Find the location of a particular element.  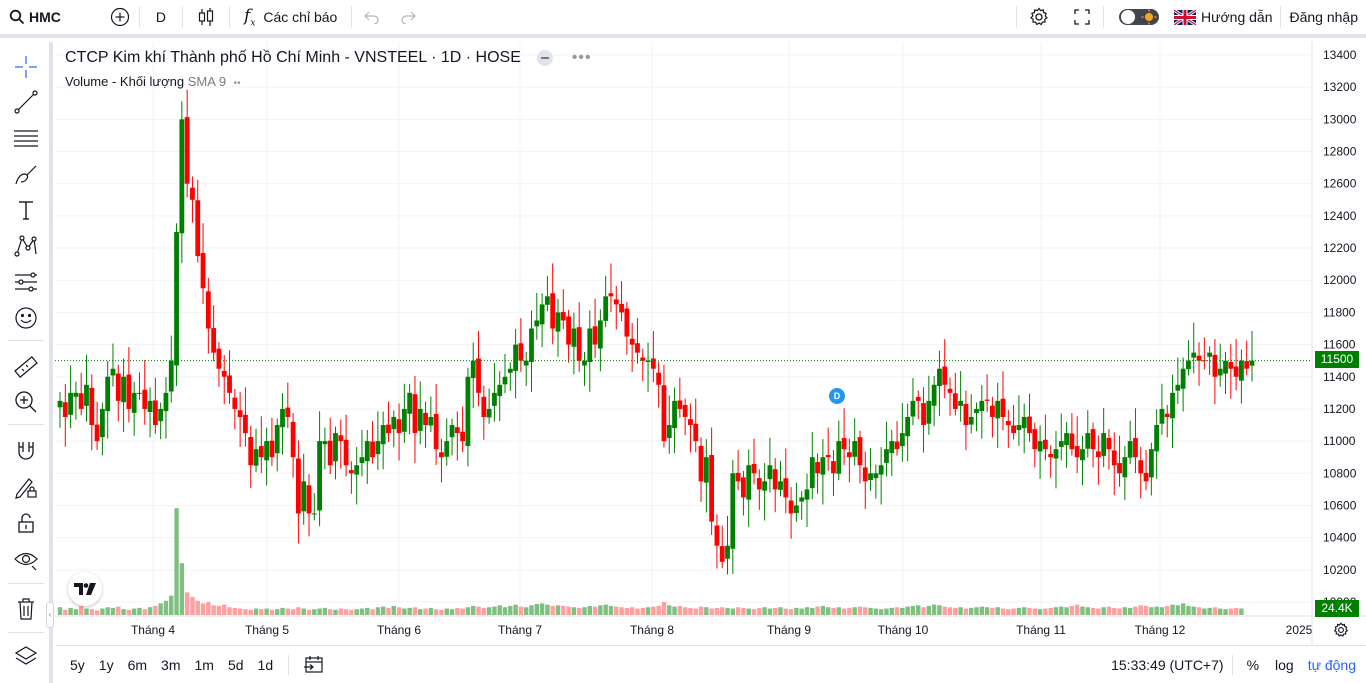

zoom-tool is located at coordinates (26, 402).